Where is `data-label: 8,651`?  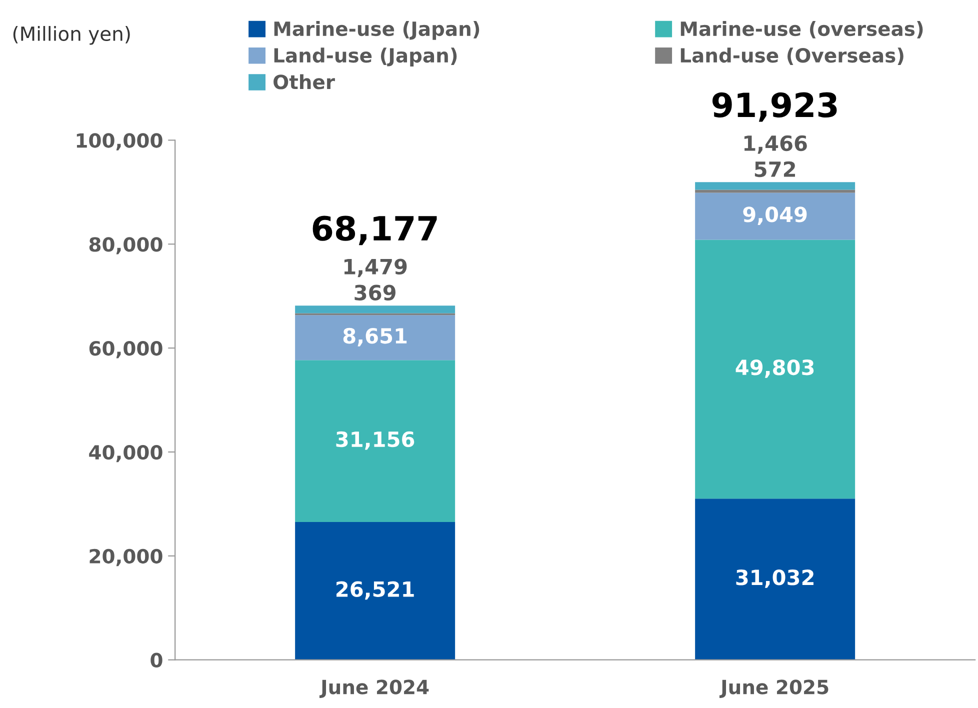
data-label: 8,651 is located at coordinates (375, 337).